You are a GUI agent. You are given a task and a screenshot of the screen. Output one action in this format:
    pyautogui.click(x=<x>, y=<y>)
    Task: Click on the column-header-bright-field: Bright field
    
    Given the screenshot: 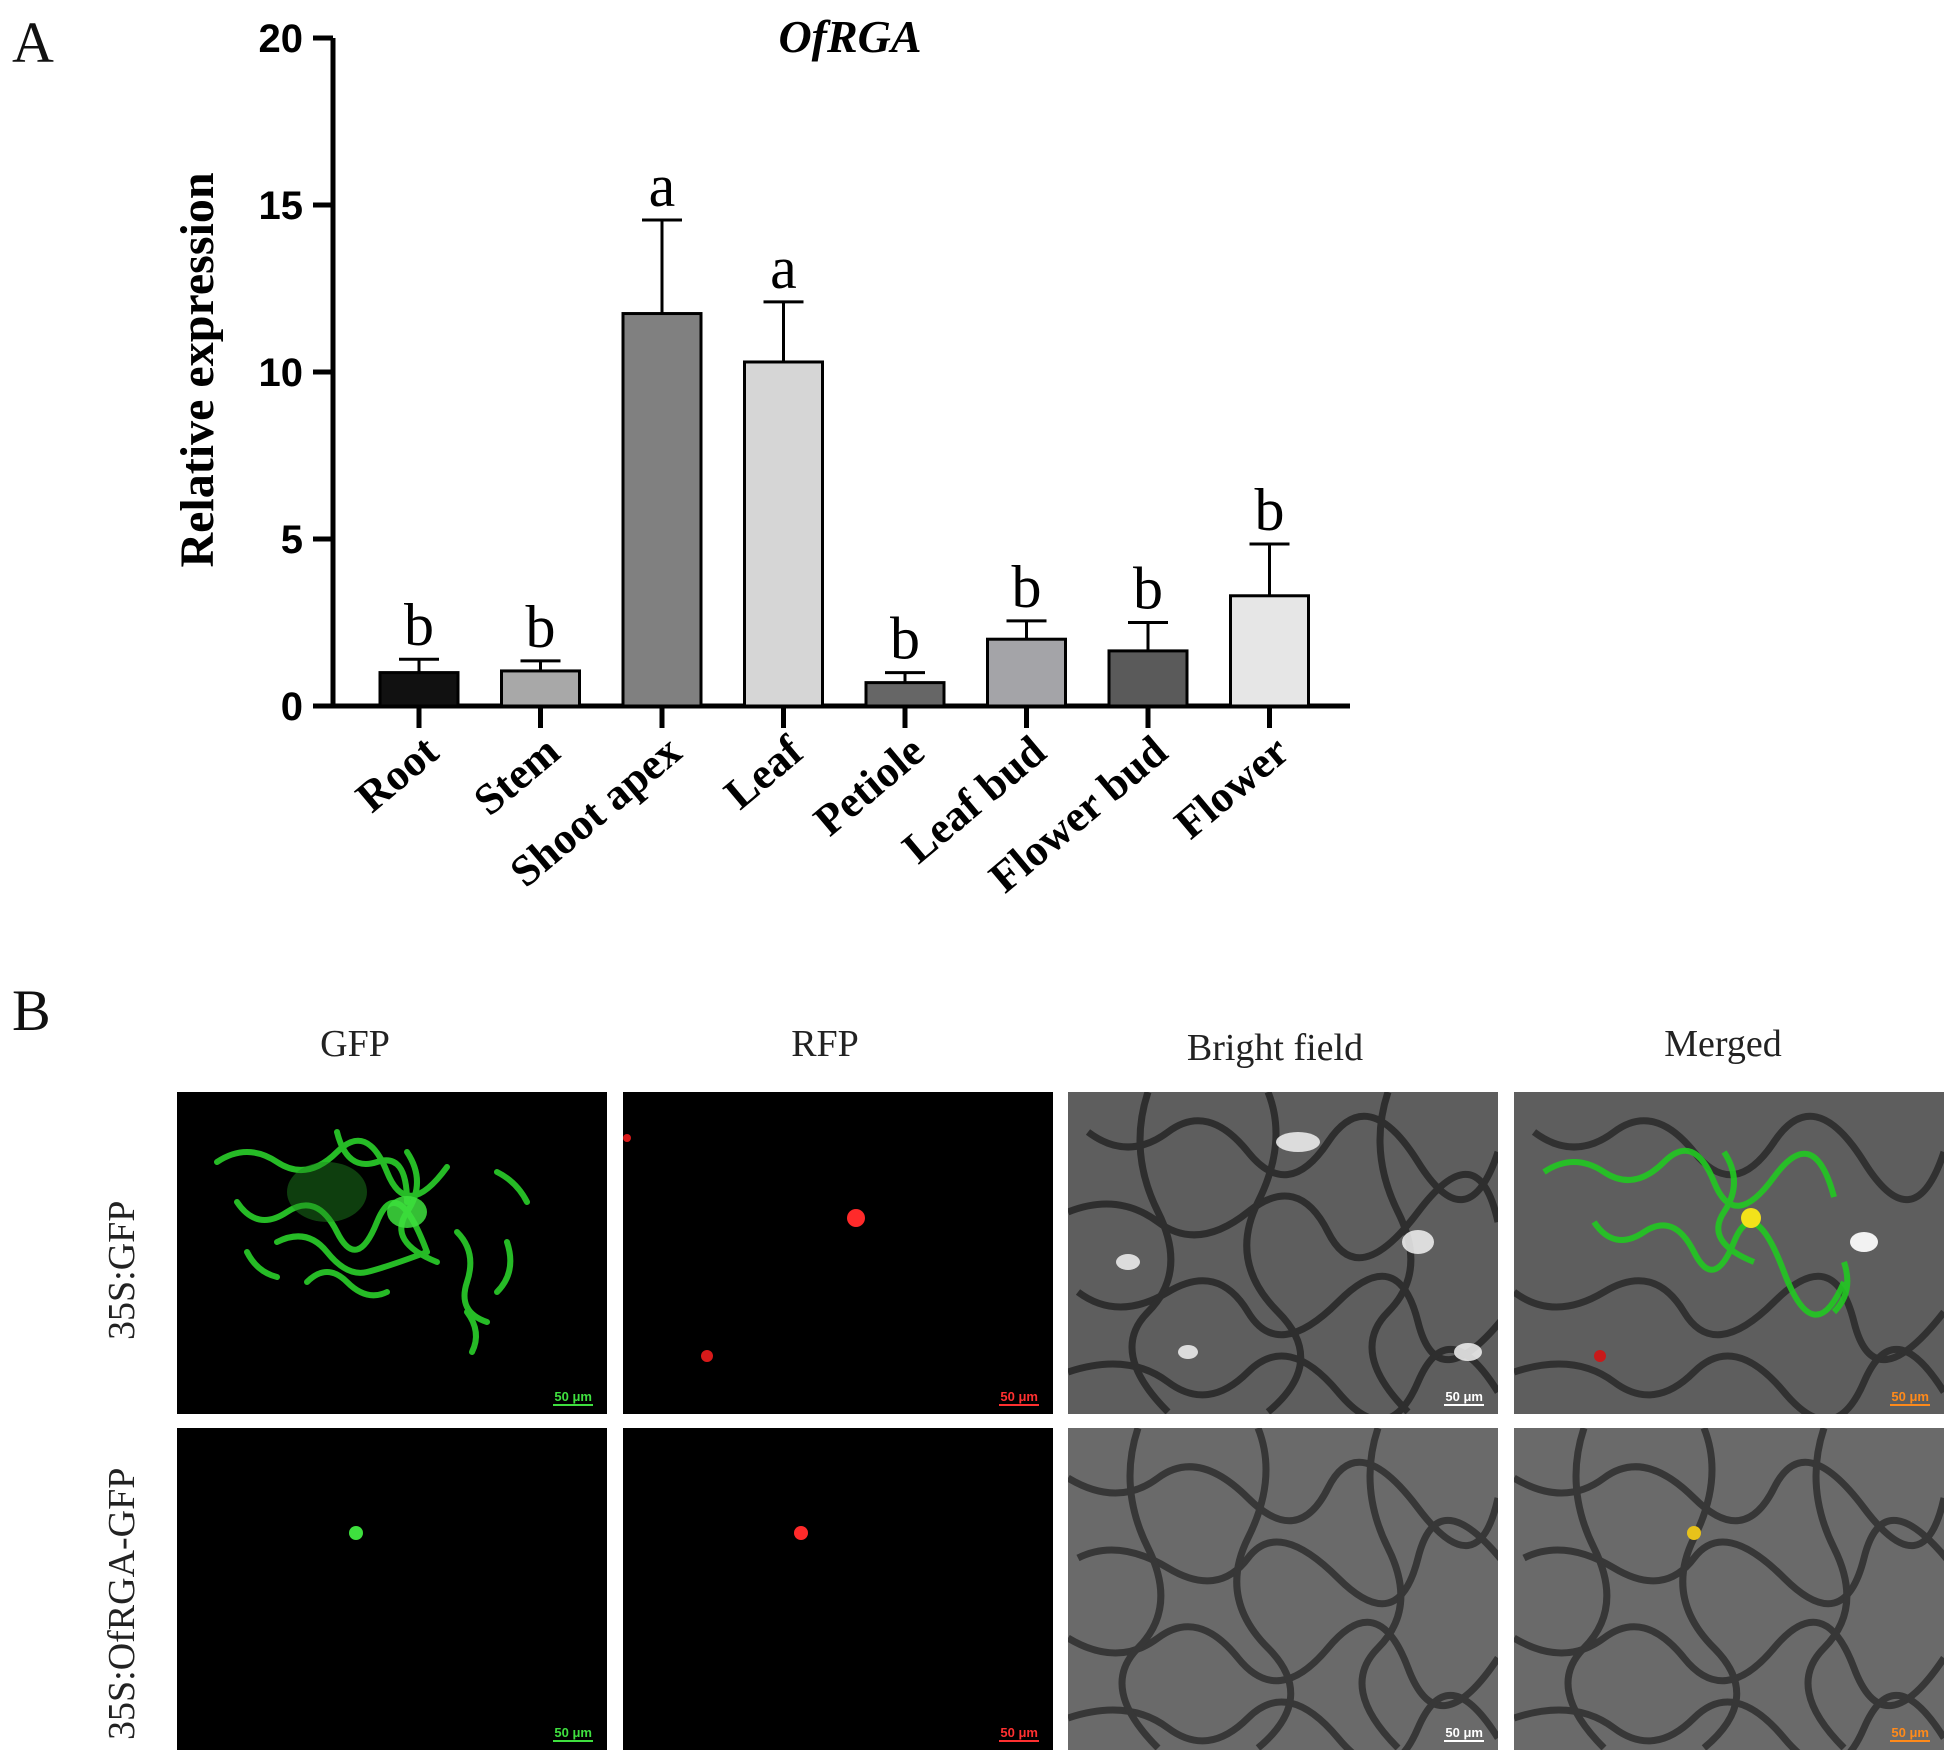 What is the action you would take?
    pyautogui.click(x=1275, y=1048)
    